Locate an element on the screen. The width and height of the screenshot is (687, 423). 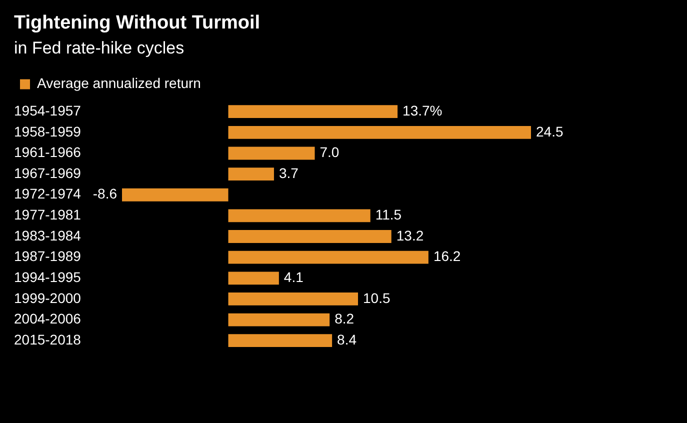
y-tick-label: 1983-1984 is located at coordinates (48, 235).